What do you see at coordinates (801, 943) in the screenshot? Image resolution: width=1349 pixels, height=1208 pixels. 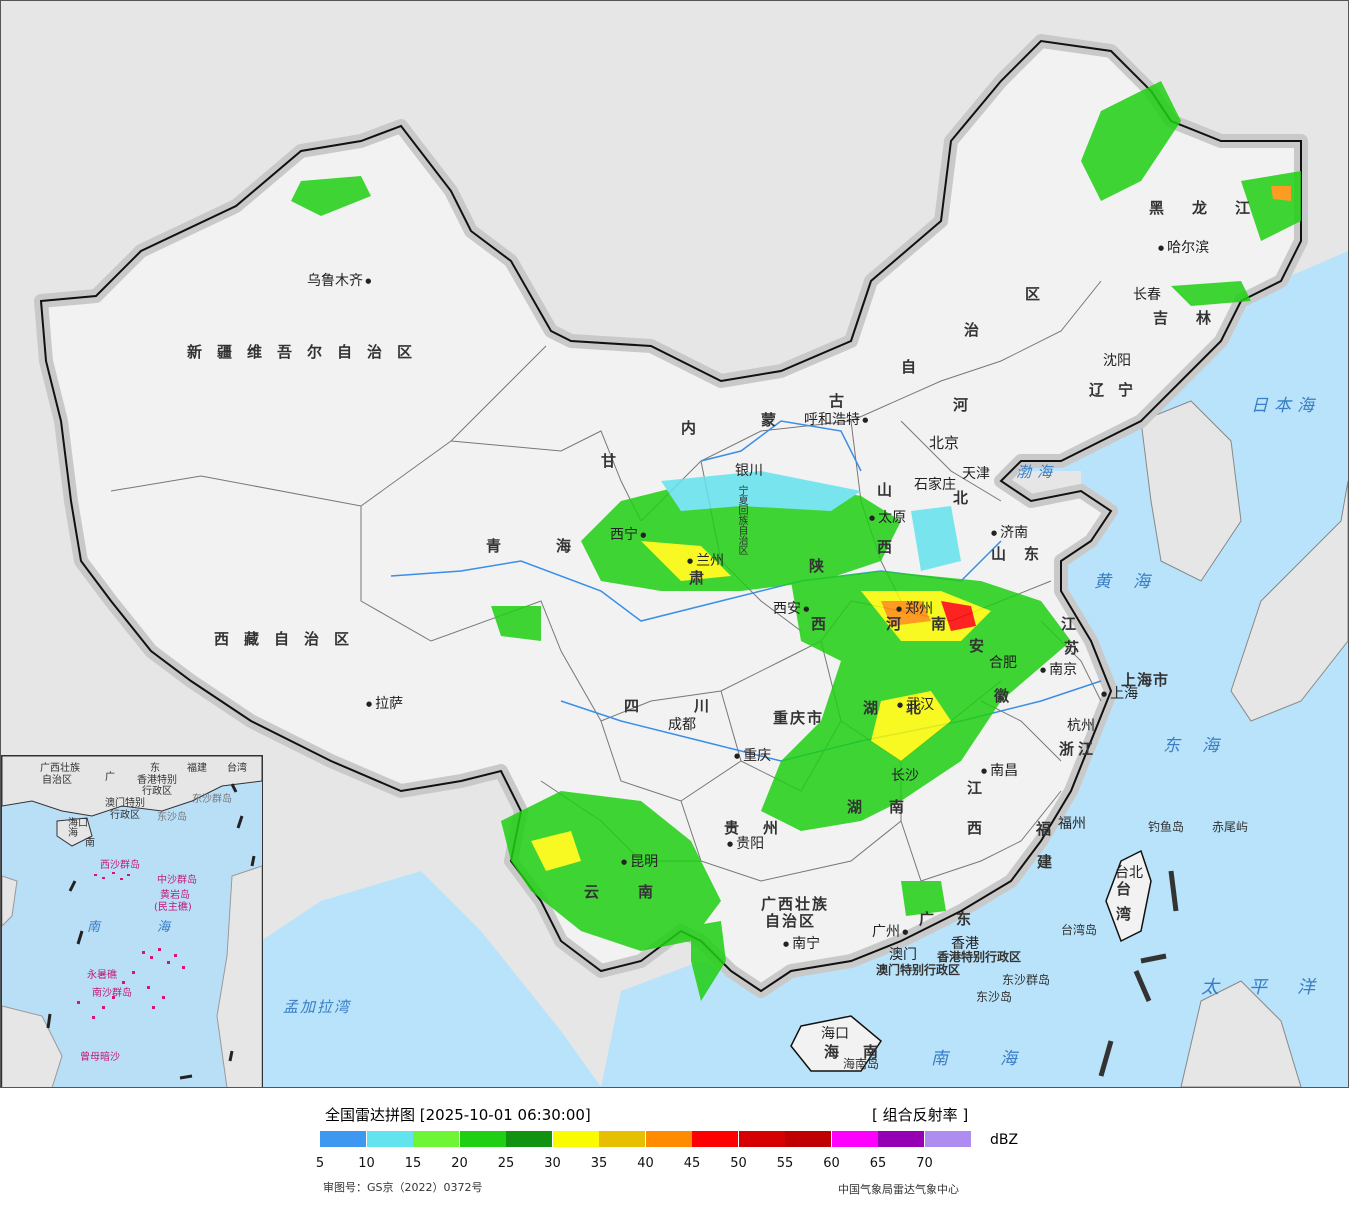 I see `city-nanning: 南宁` at bounding box center [801, 943].